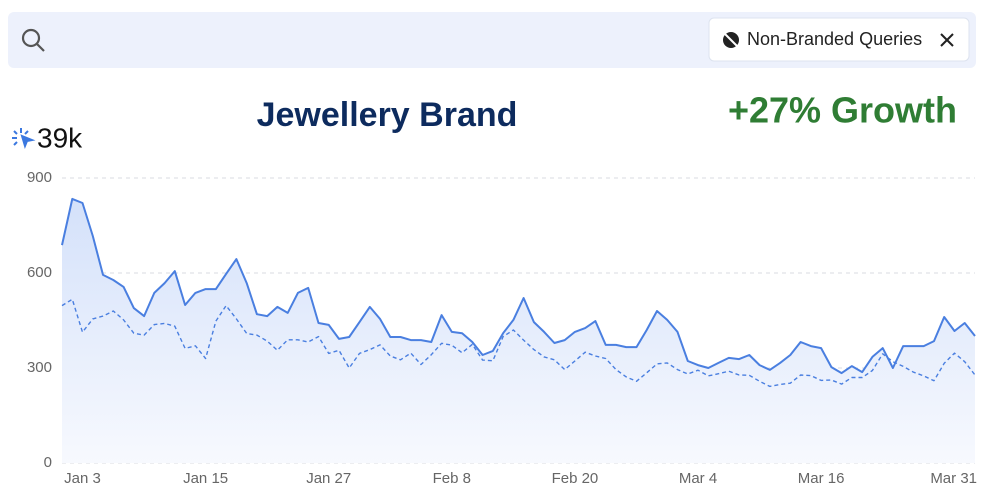 This screenshot has height=504, width=1001. What do you see at coordinates (60, 137) in the screenshot?
I see `metric-value: 39k` at bounding box center [60, 137].